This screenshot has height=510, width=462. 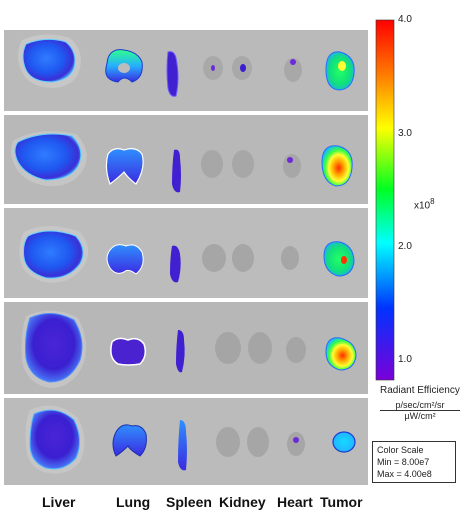 What do you see at coordinates (59, 502) in the screenshot?
I see `label-liver: Liver` at bounding box center [59, 502].